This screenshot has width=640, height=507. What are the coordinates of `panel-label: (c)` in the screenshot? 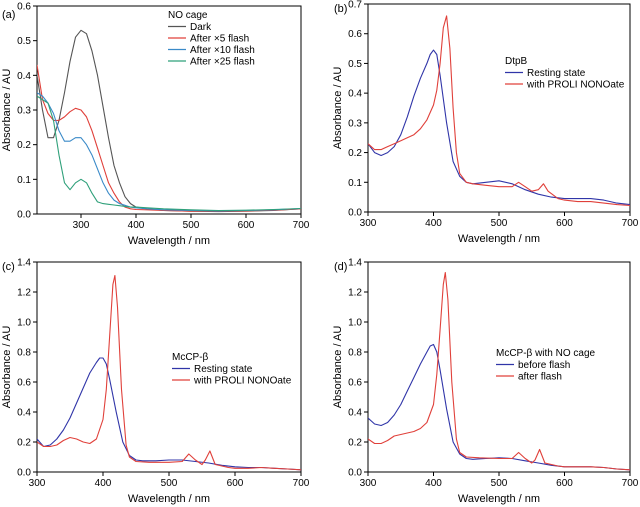 It's located at (8, 267).